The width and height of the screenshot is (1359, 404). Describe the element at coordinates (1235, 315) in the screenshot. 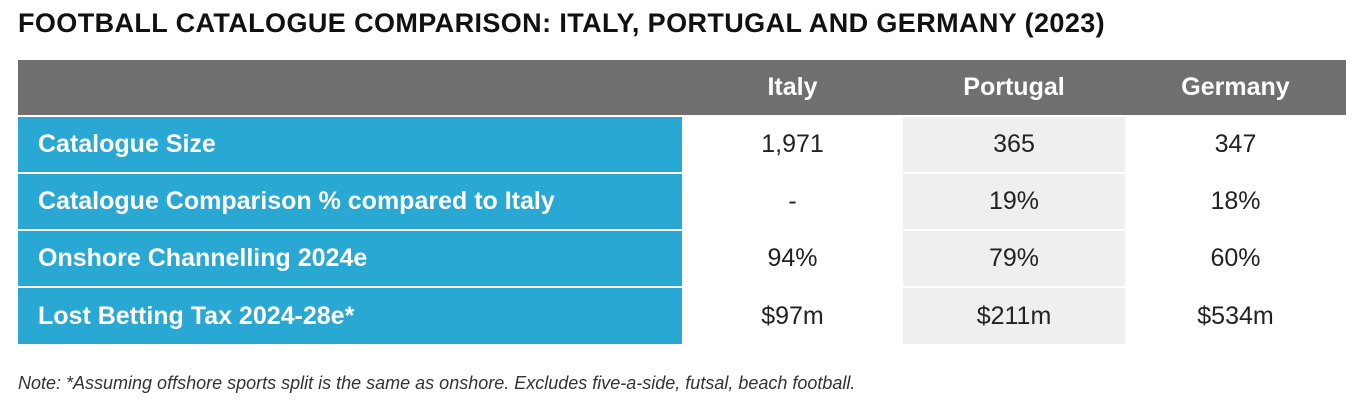

I see `cell-germany: $534m` at that location.